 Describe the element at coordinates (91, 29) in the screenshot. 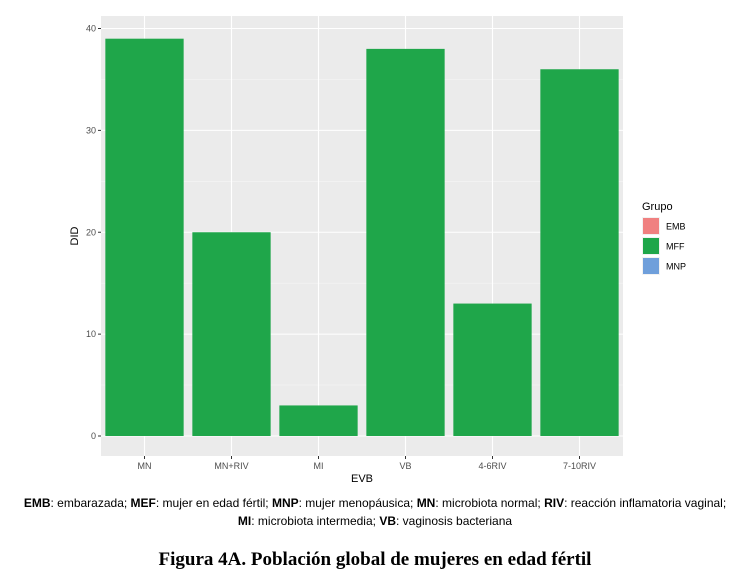

I see `y-tick-label: 40` at that location.